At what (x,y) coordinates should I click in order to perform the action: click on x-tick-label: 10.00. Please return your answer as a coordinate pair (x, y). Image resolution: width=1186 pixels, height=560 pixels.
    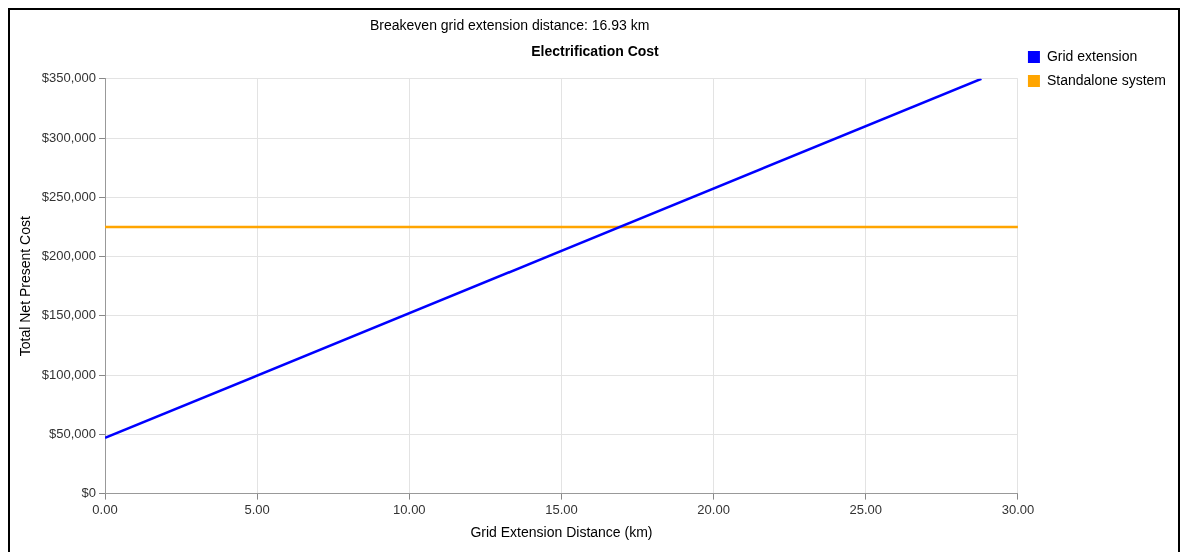
    Looking at the image, I should click on (409, 509).